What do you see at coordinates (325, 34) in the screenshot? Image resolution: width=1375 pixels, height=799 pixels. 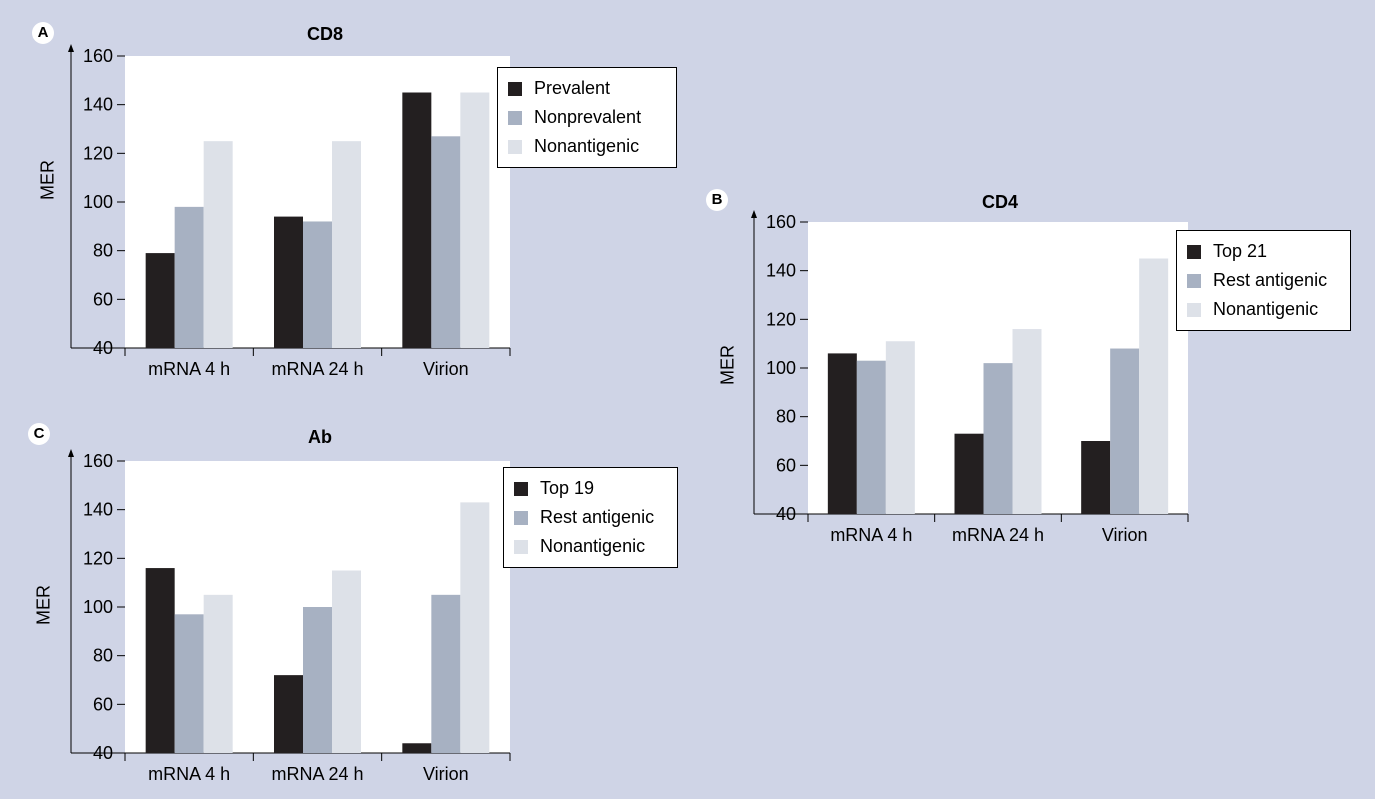 I see `chart-title: CD8` at bounding box center [325, 34].